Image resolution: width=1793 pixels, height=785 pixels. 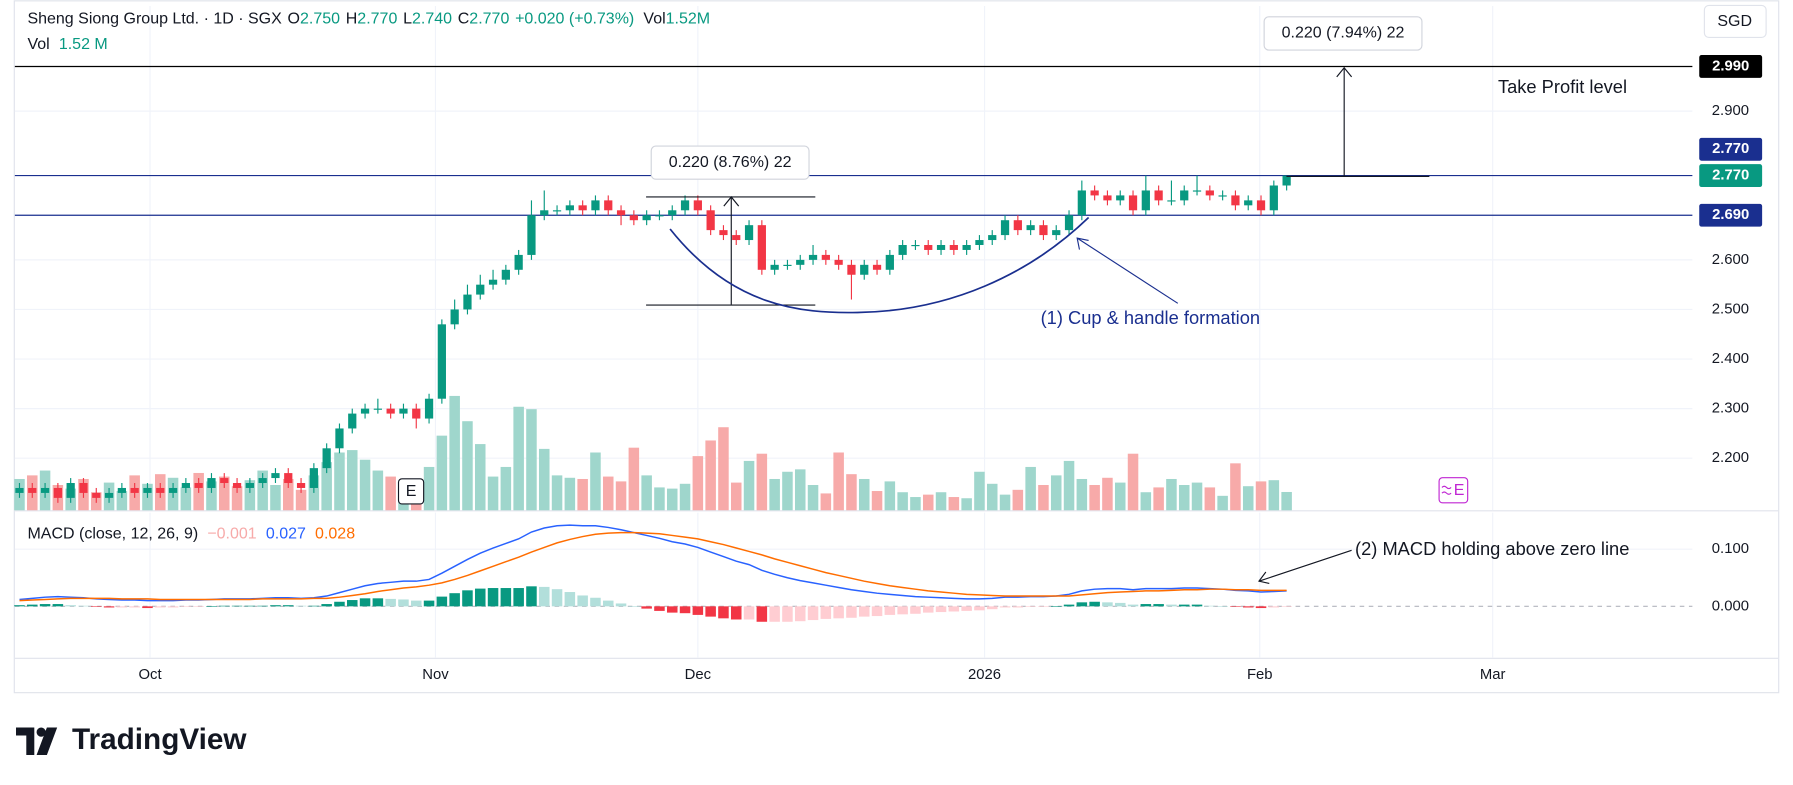 What do you see at coordinates (1730, 606) in the screenshot?
I see `y-tick-label: 0.000` at bounding box center [1730, 606].